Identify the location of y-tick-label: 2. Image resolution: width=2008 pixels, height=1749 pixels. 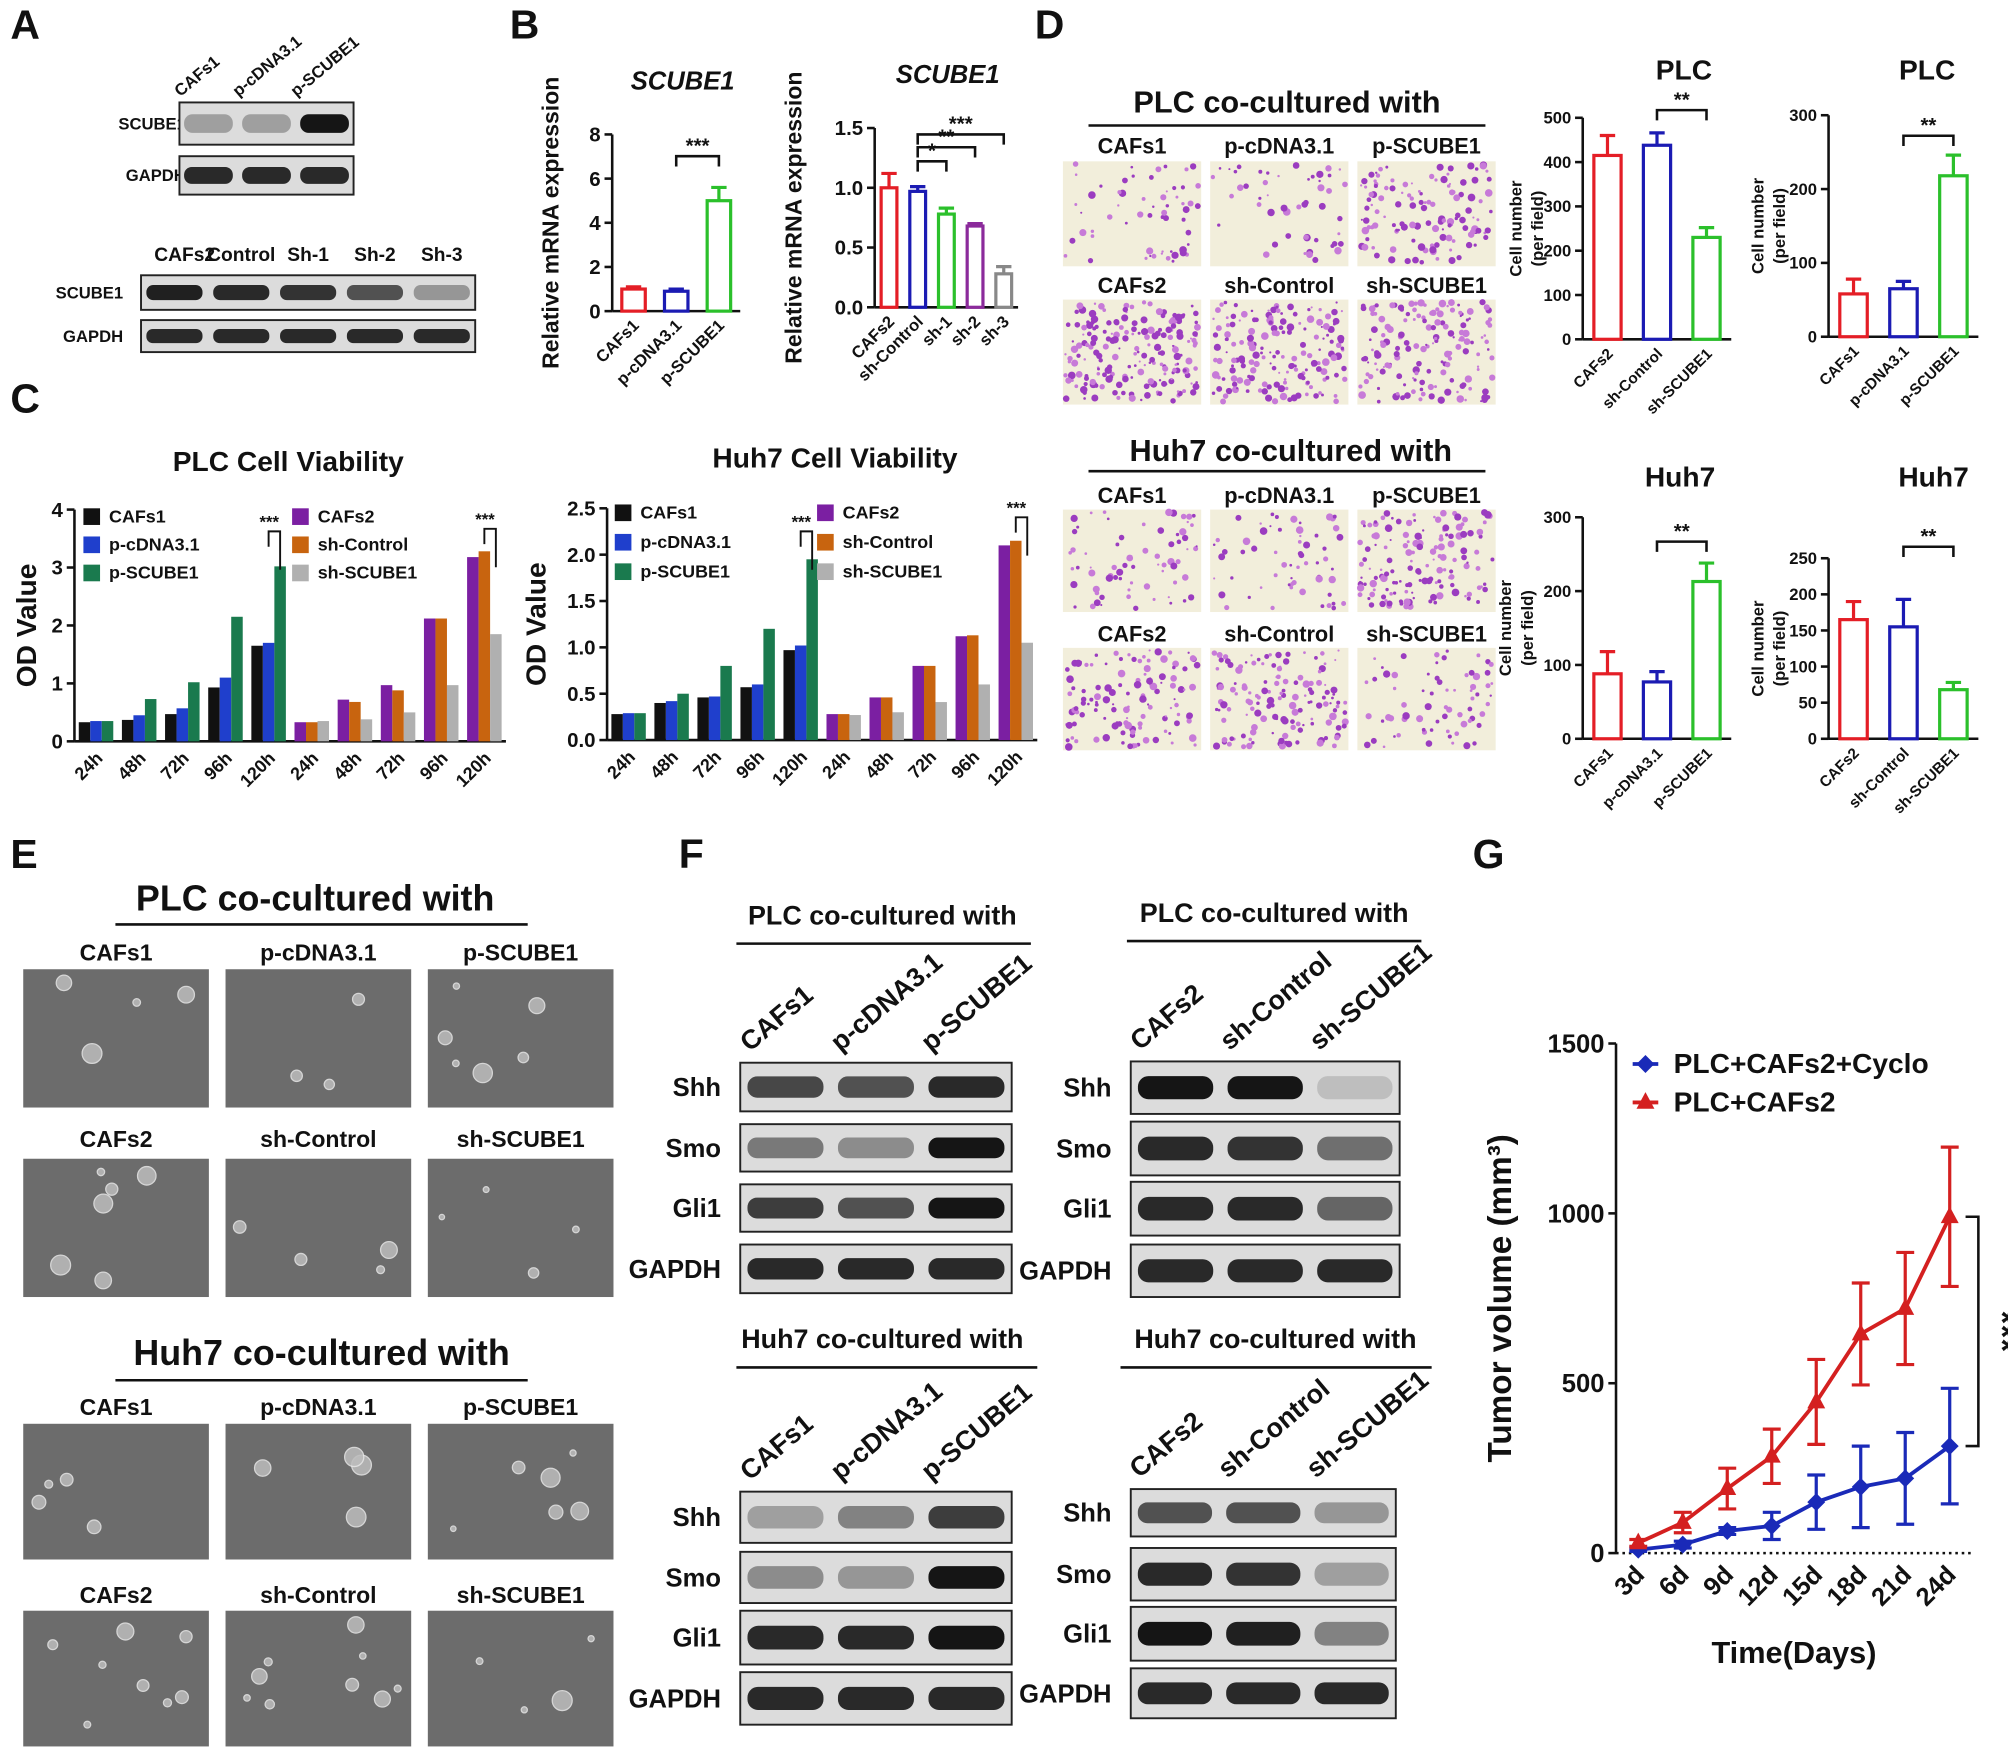
(594, 267).